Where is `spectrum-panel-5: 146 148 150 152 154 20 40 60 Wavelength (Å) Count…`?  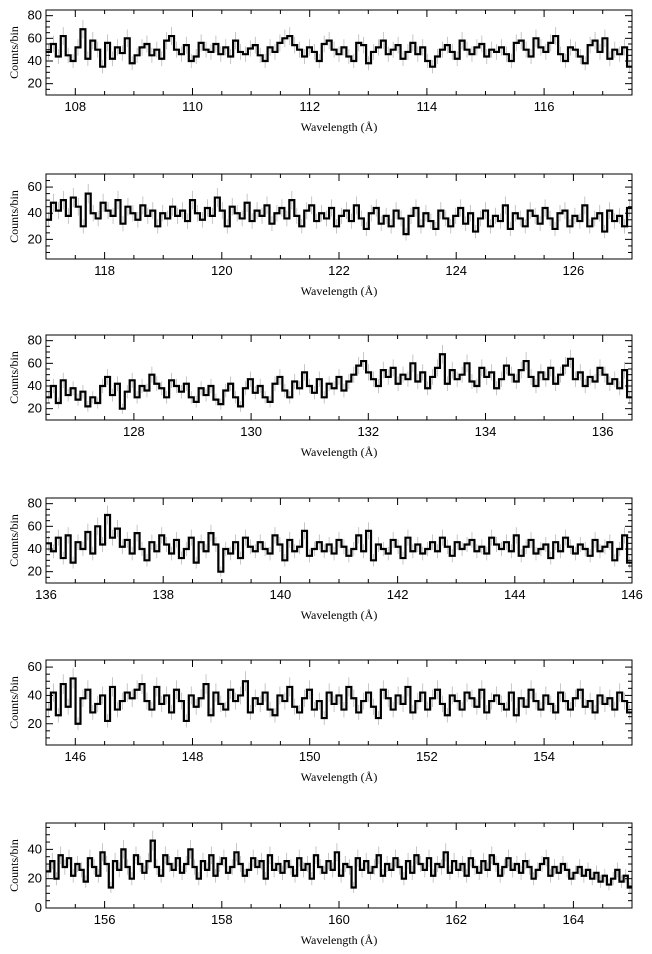 spectrum-panel-5: 146 148 150 152 154 20 40 60 Wavelength (Å) Count… is located at coordinates (320, 721).